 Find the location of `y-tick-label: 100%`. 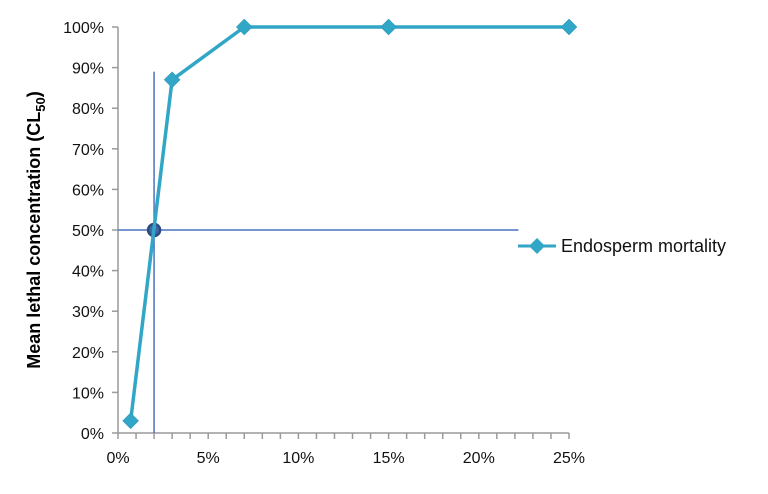

y-tick-label: 100% is located at coordinates (83, 28).